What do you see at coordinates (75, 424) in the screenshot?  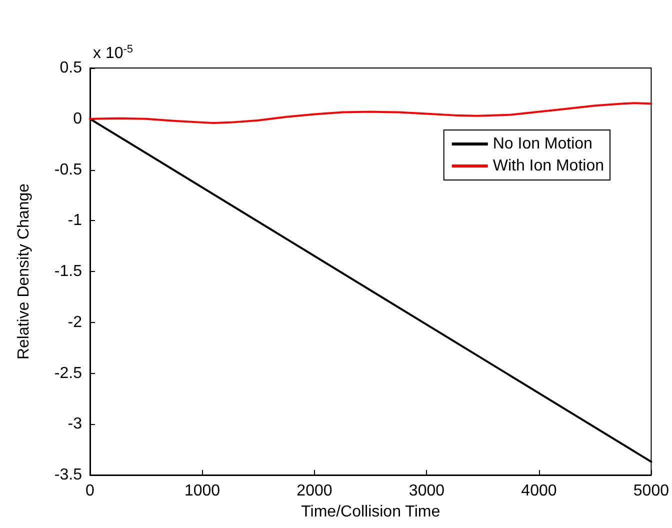 I see `y-tick-label: -3` at bounding box center [75, 424].